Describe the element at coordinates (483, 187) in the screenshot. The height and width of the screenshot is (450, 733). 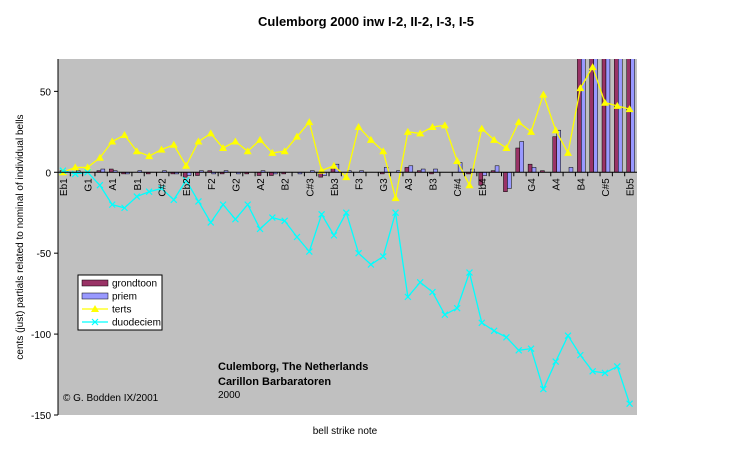
I see `x-tick-label: Eb4` at that location.